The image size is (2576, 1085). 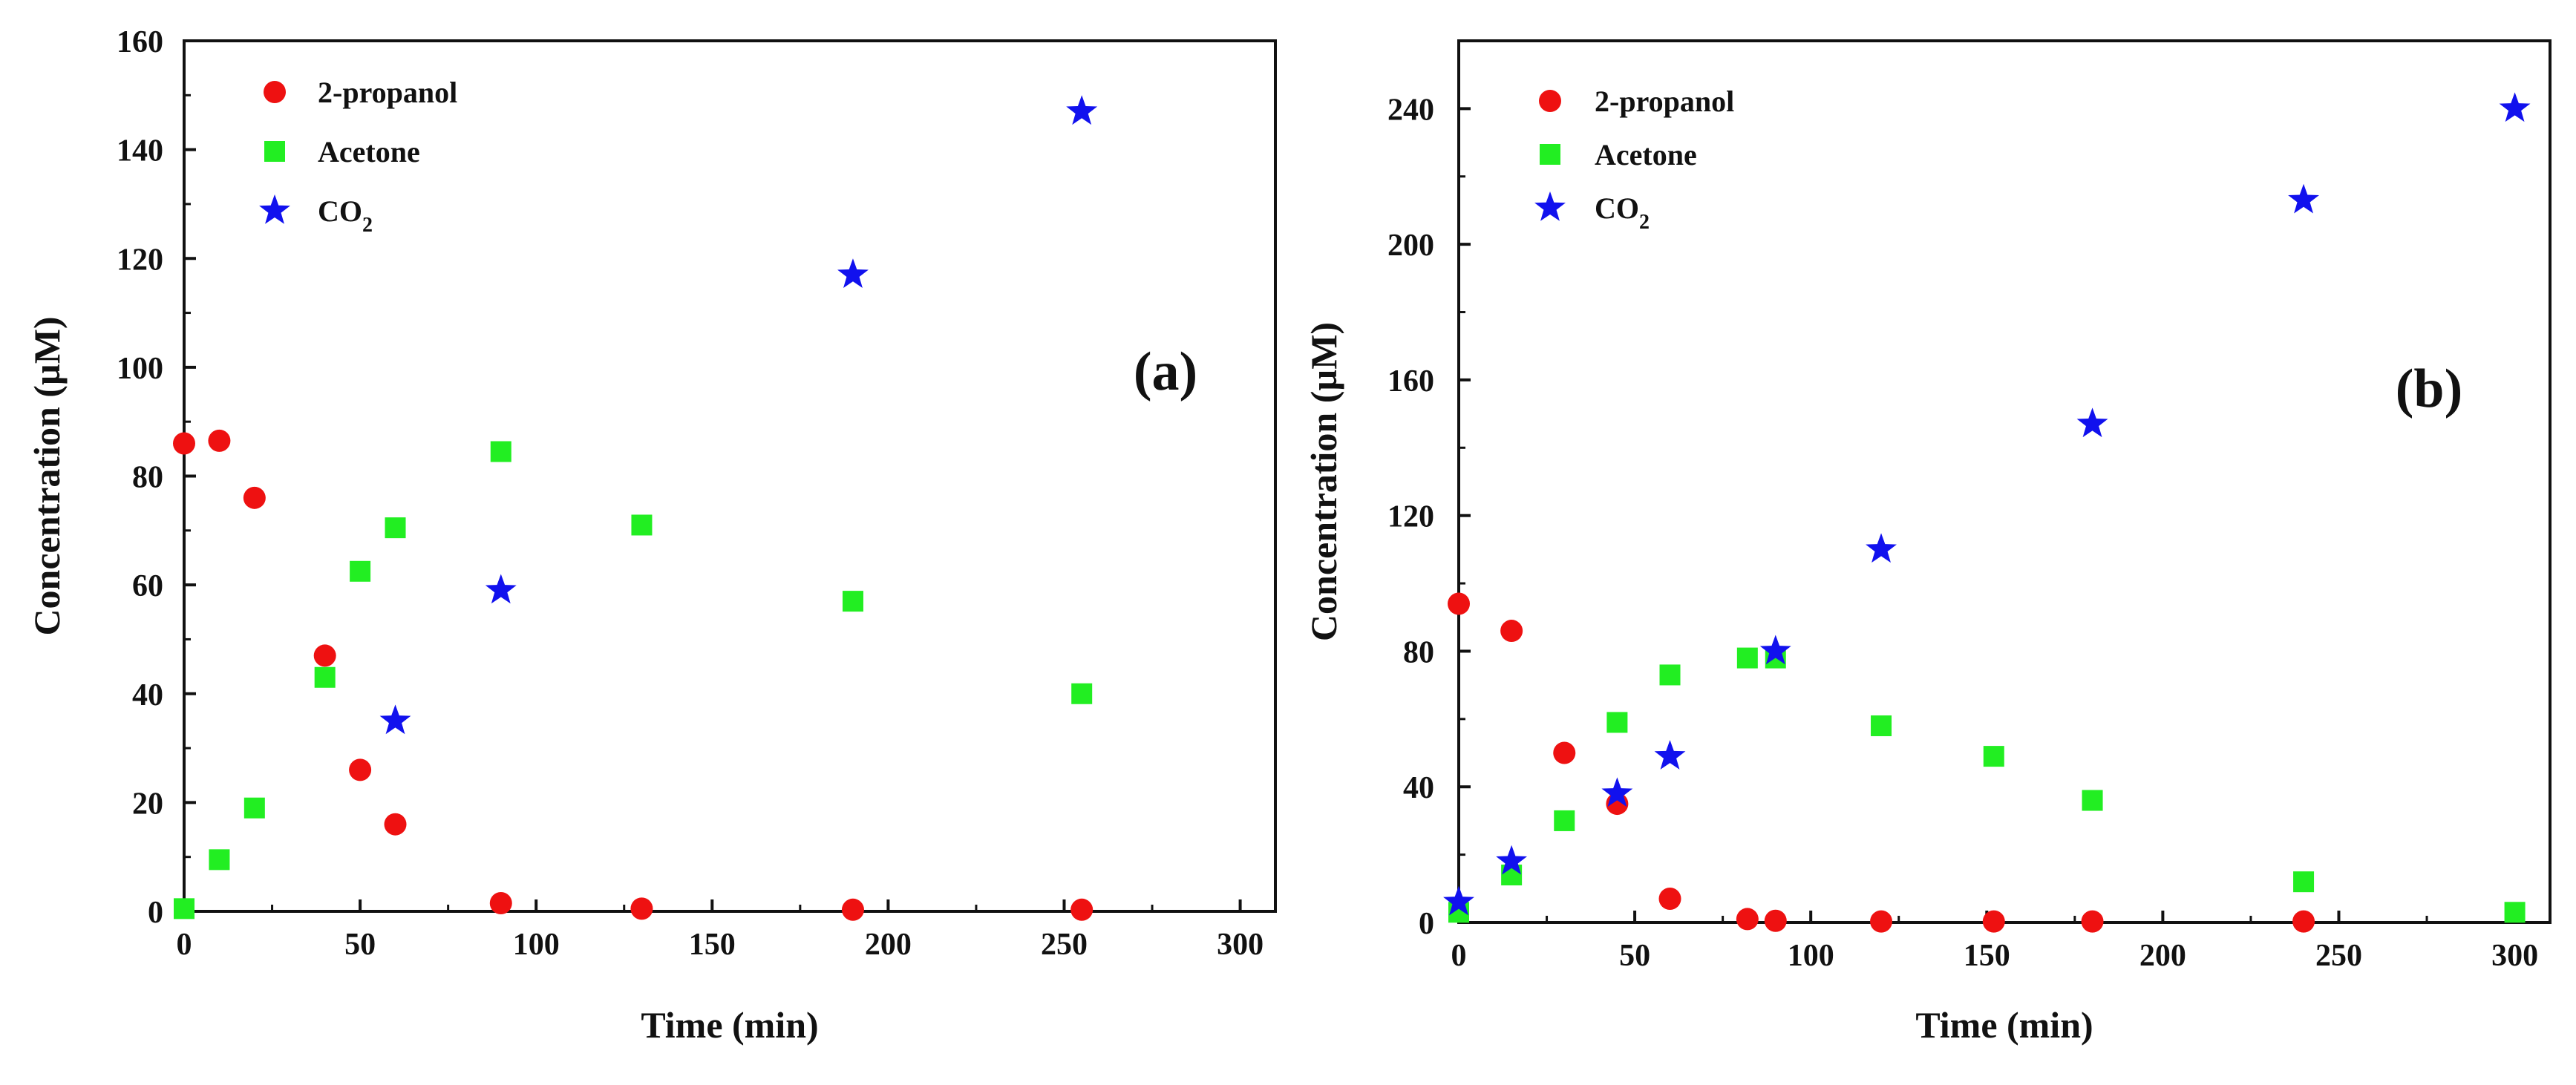 I want to click on y-tick-label: 60, so click(x=148, y=586).